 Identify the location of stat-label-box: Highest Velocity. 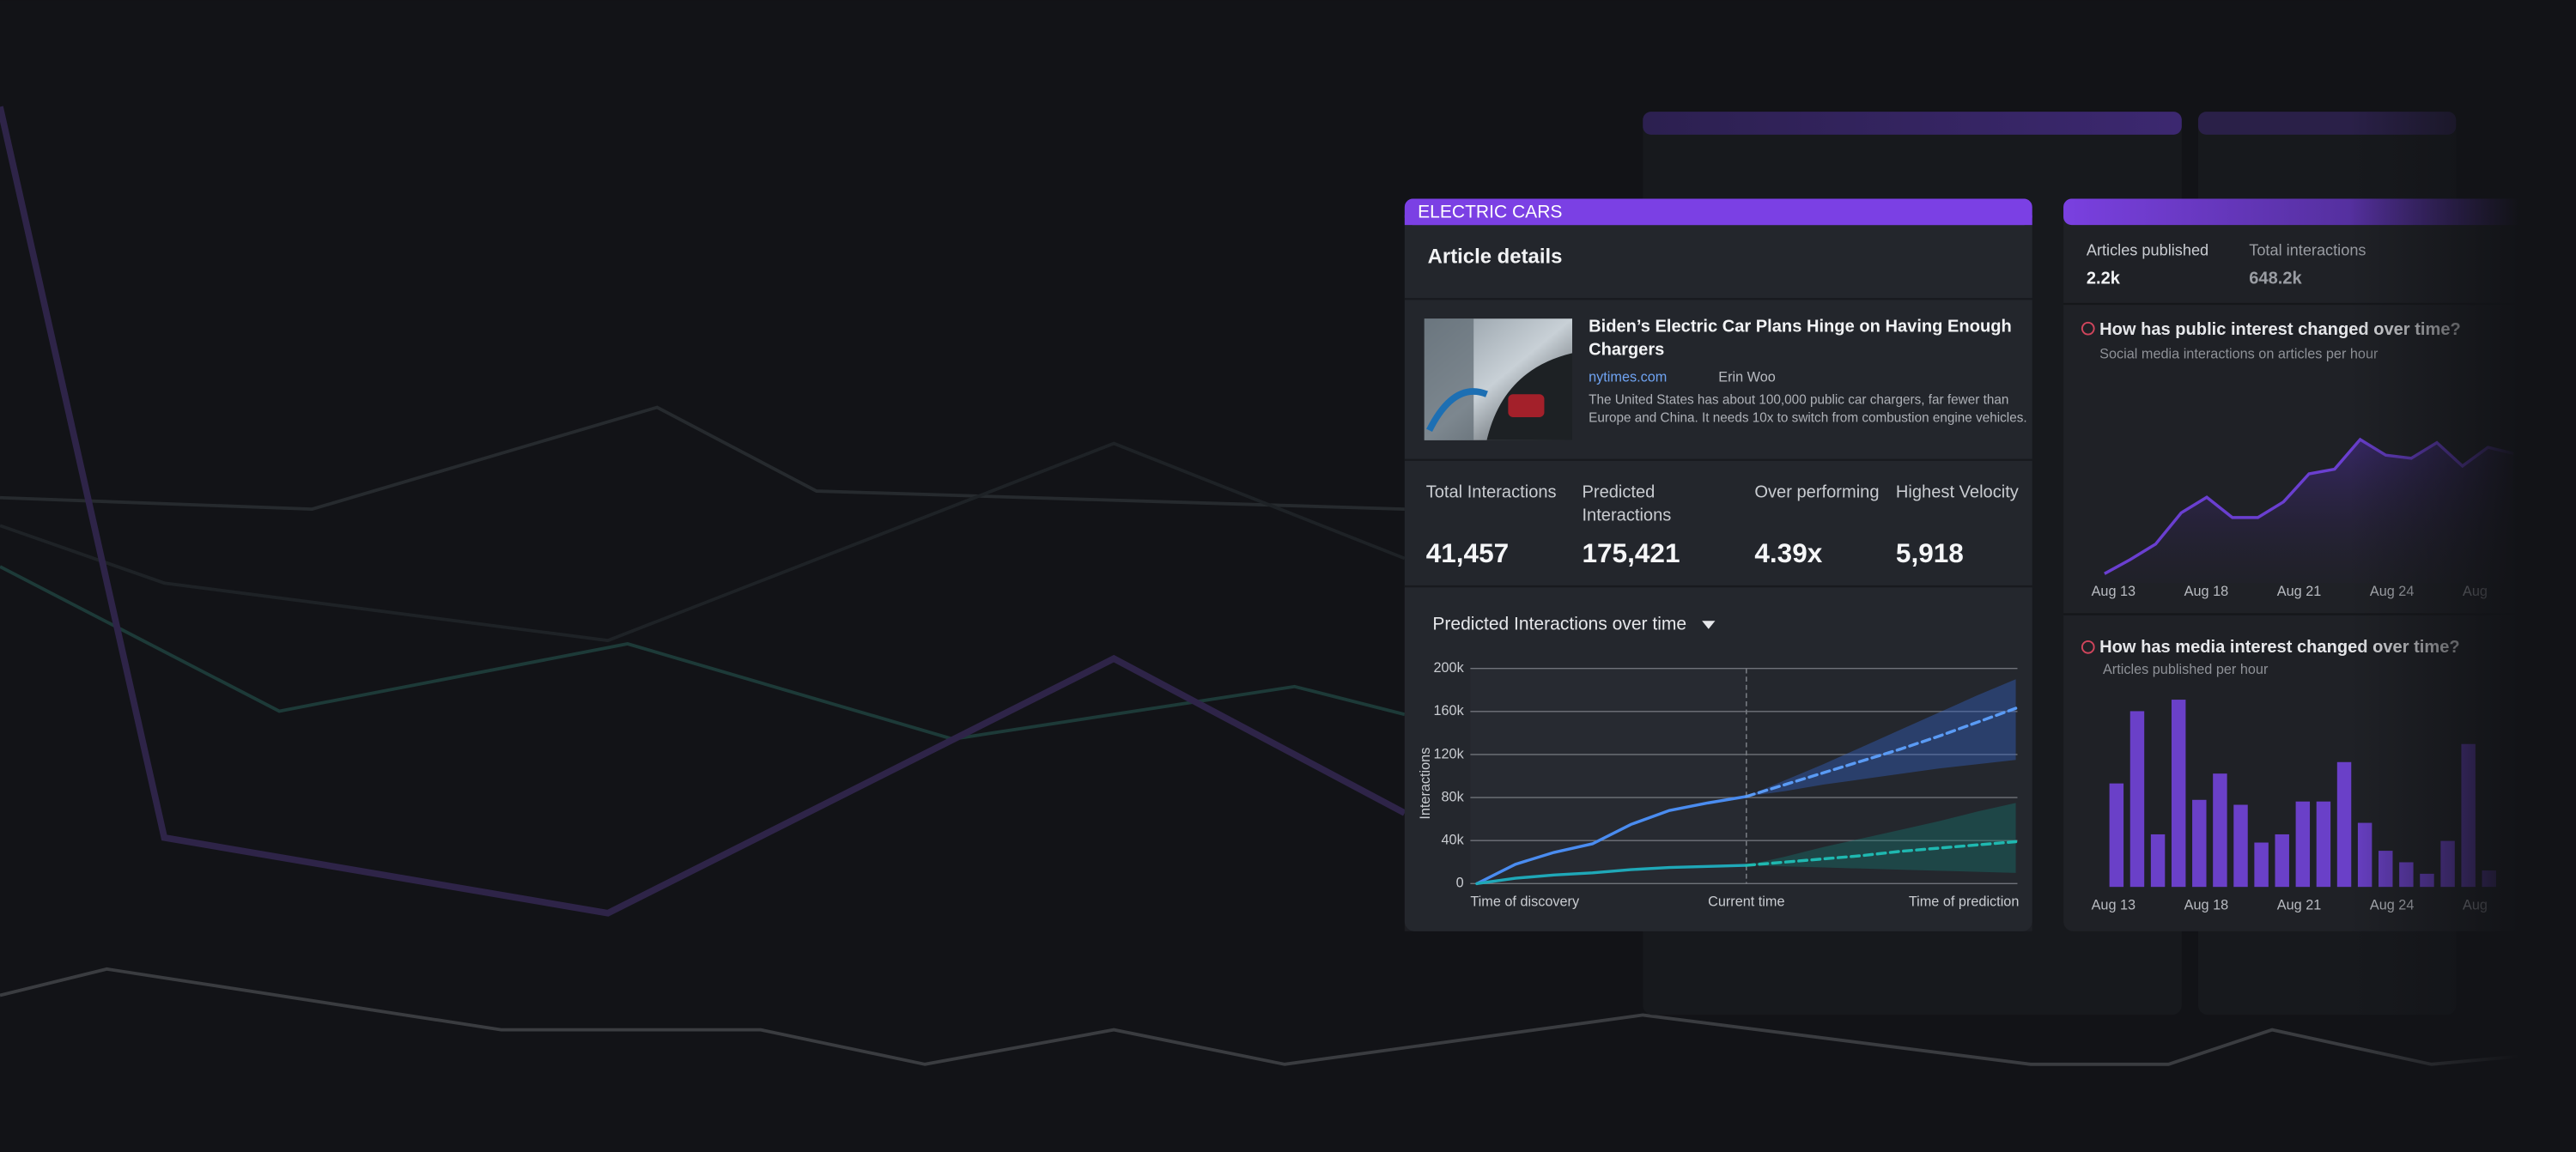
(1957, 492).